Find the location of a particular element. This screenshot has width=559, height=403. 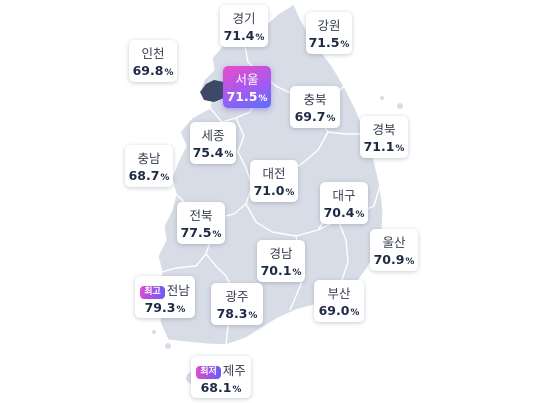

region-name: 전남 is located at coordinates (178, 290).